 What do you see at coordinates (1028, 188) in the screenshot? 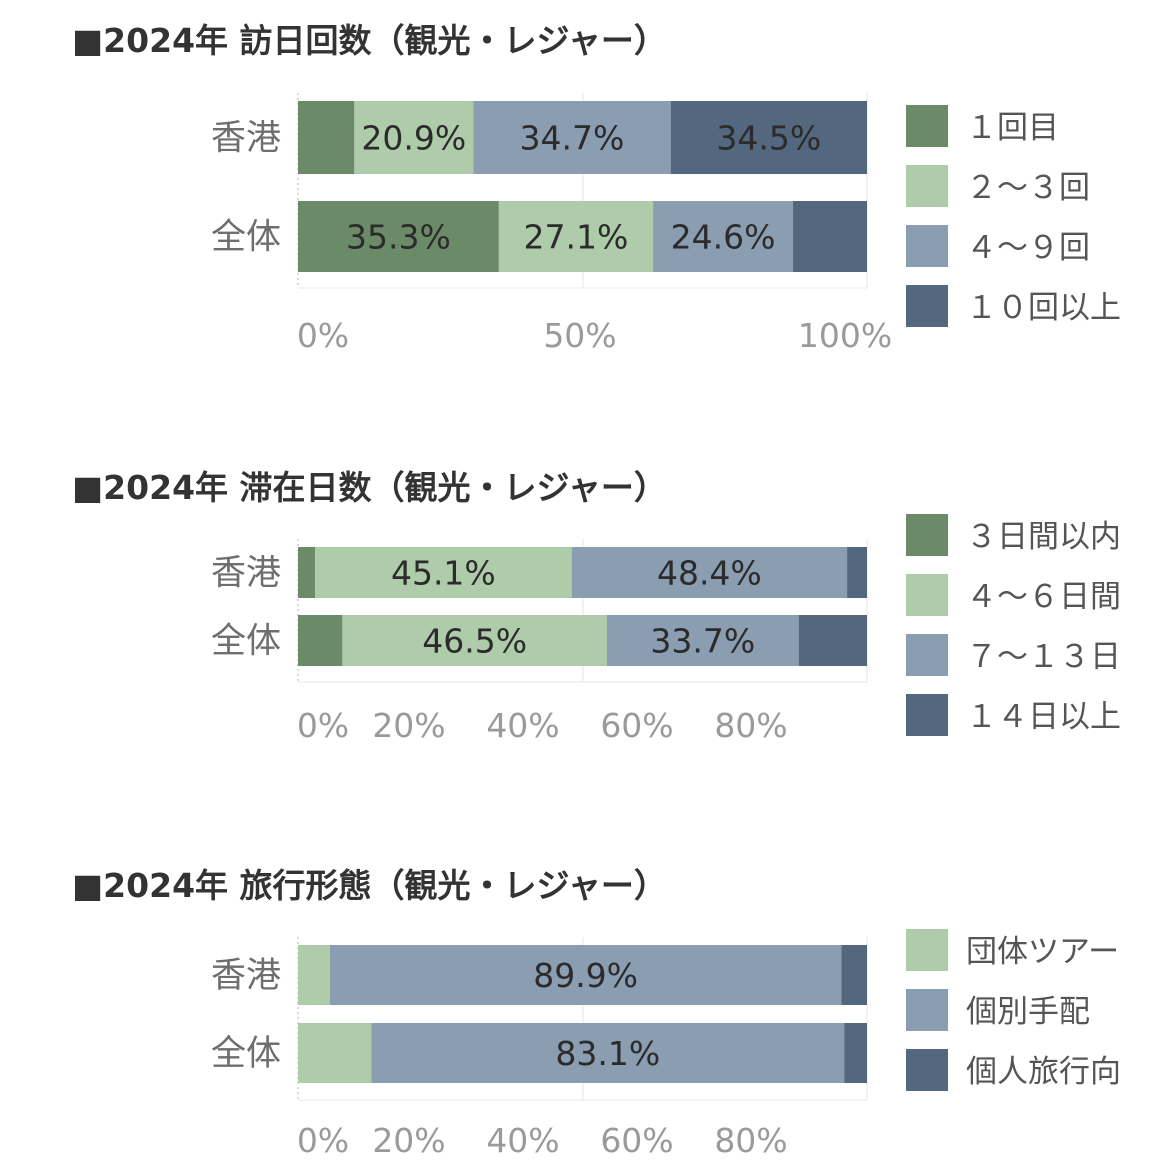
I see `legend-label: ２～３回` at bounding box center [1028, 188].